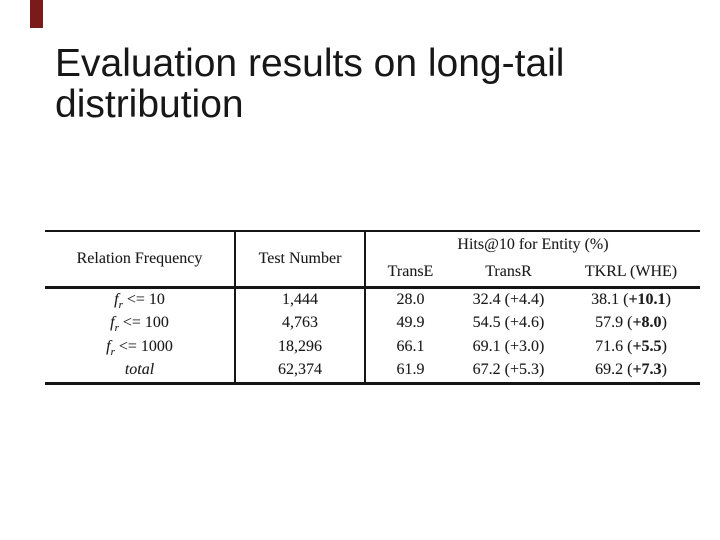  Describe the element at coordinates (508, 273) in the screenshot. I see `header-cell-transr: TransR` at that location.